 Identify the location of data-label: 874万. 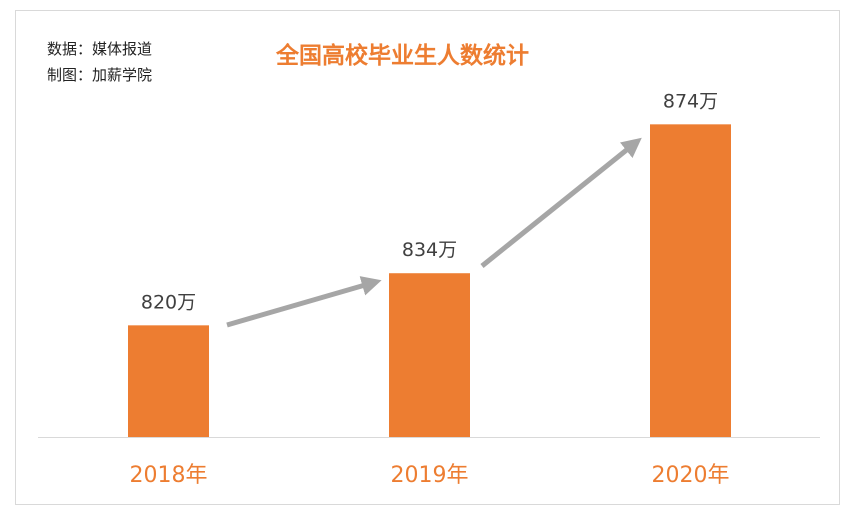
(690, 101).